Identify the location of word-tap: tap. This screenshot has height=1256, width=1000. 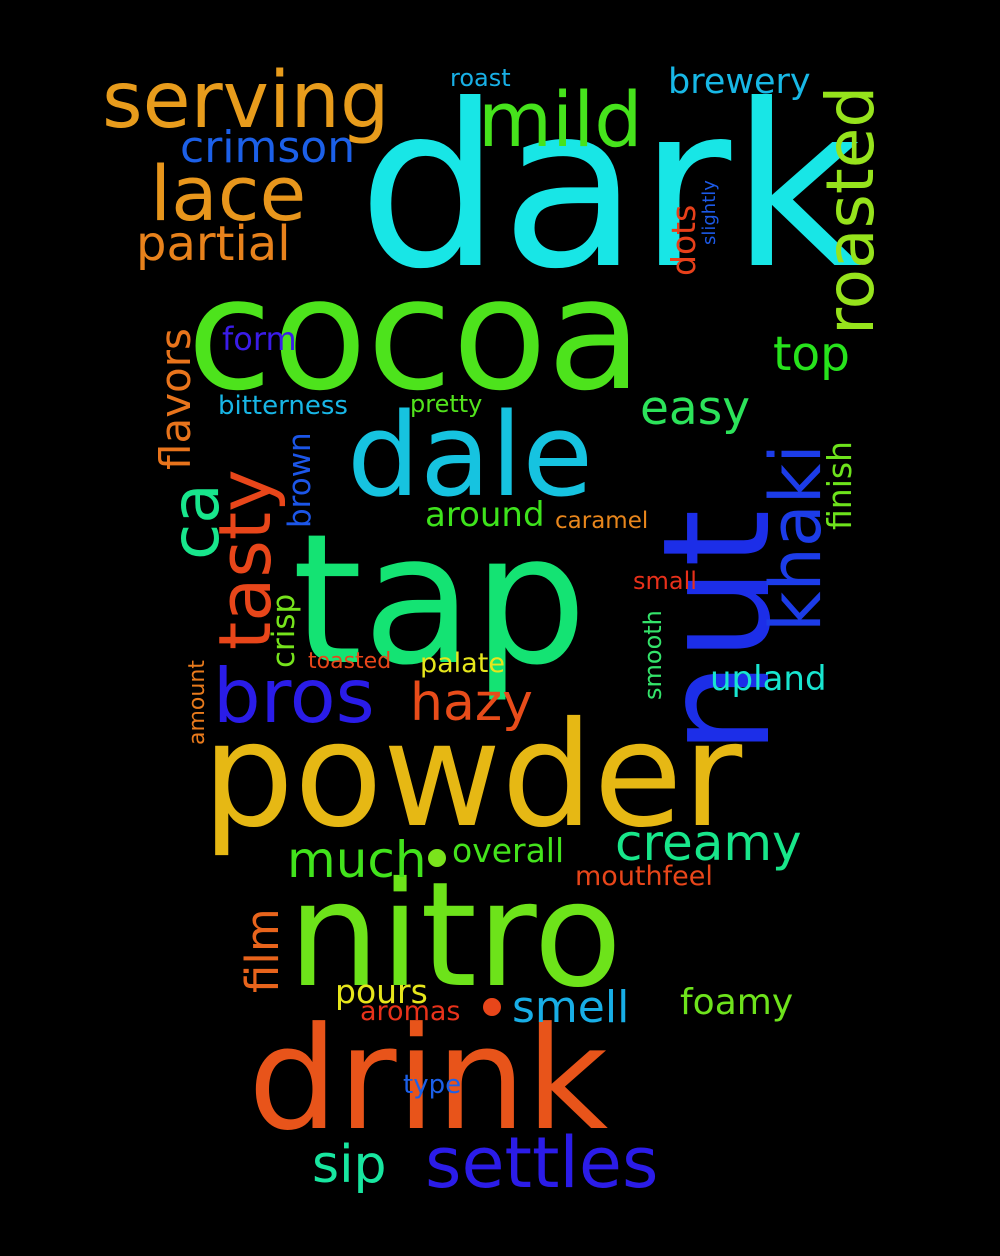
(439, 600).